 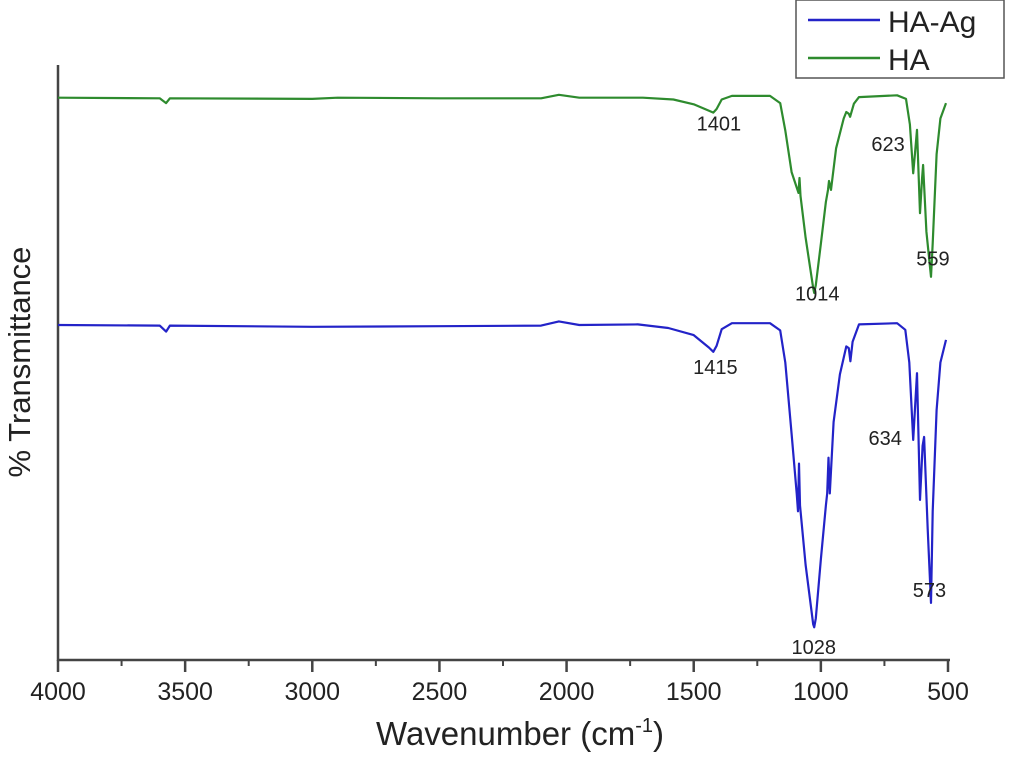 What do you see at coordinates (887, 145) in the screenshot?
I see `peak-label: 623` at bounding box center [887, 145].